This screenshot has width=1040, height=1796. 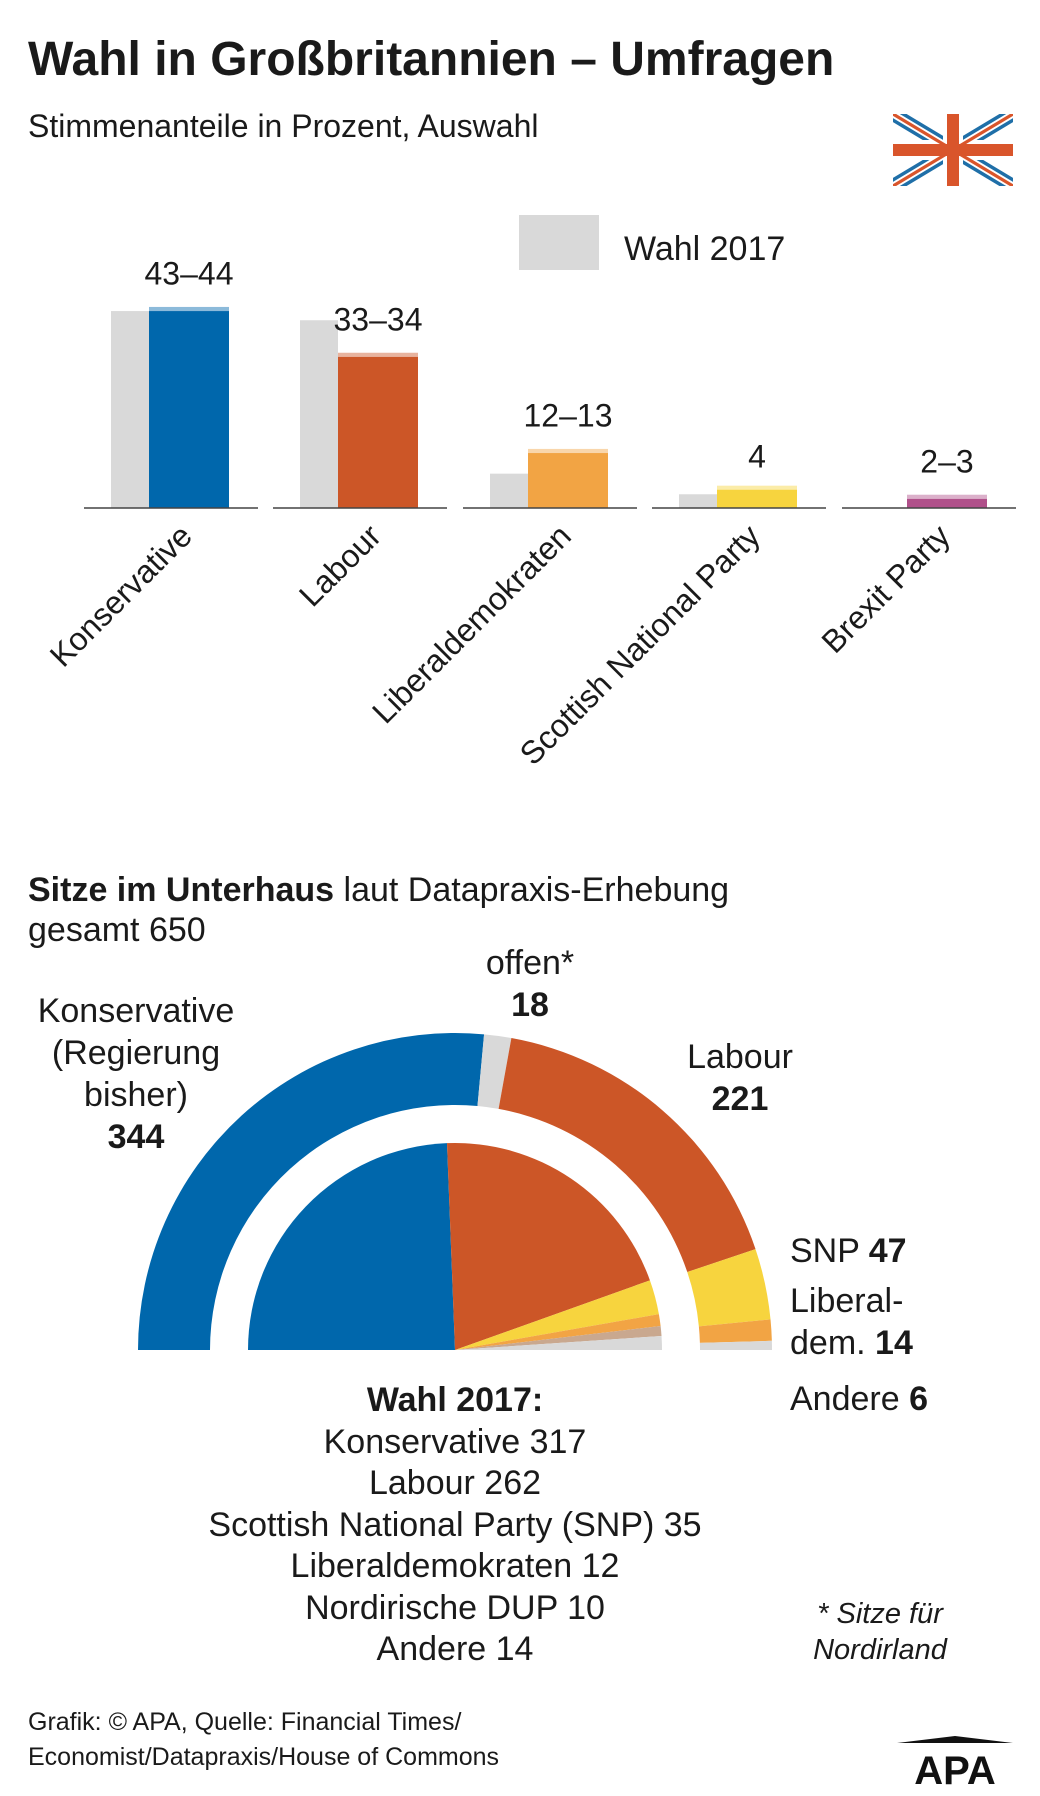 I want to click on bar-range-konservative, so click(x=189, y=309).